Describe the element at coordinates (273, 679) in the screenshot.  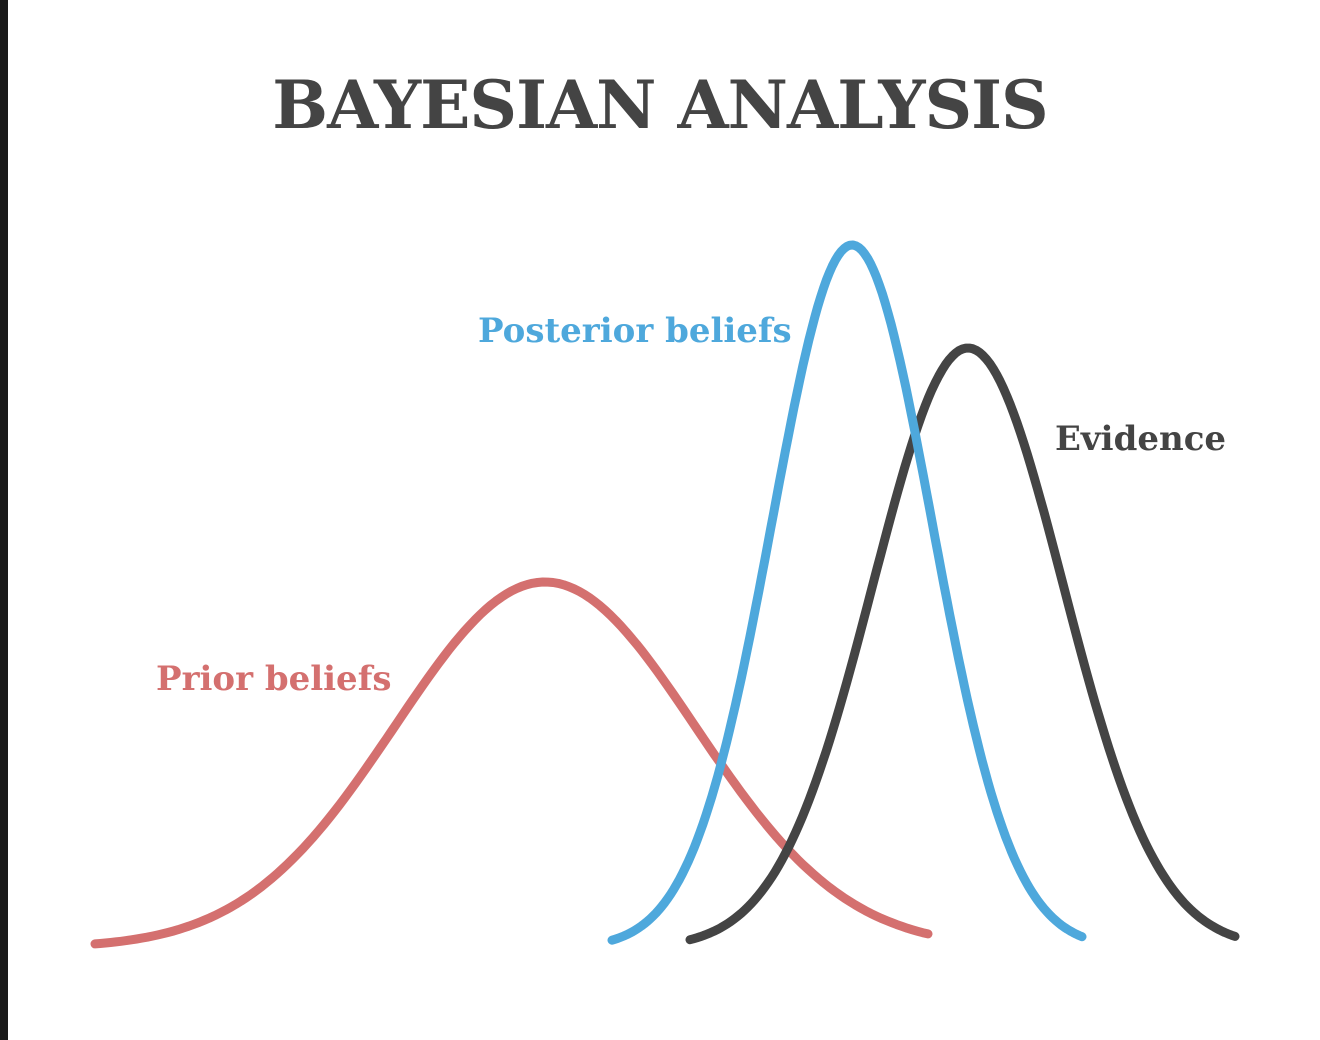
I see `prior-beliefs-label: Prior beliefs` at that location.